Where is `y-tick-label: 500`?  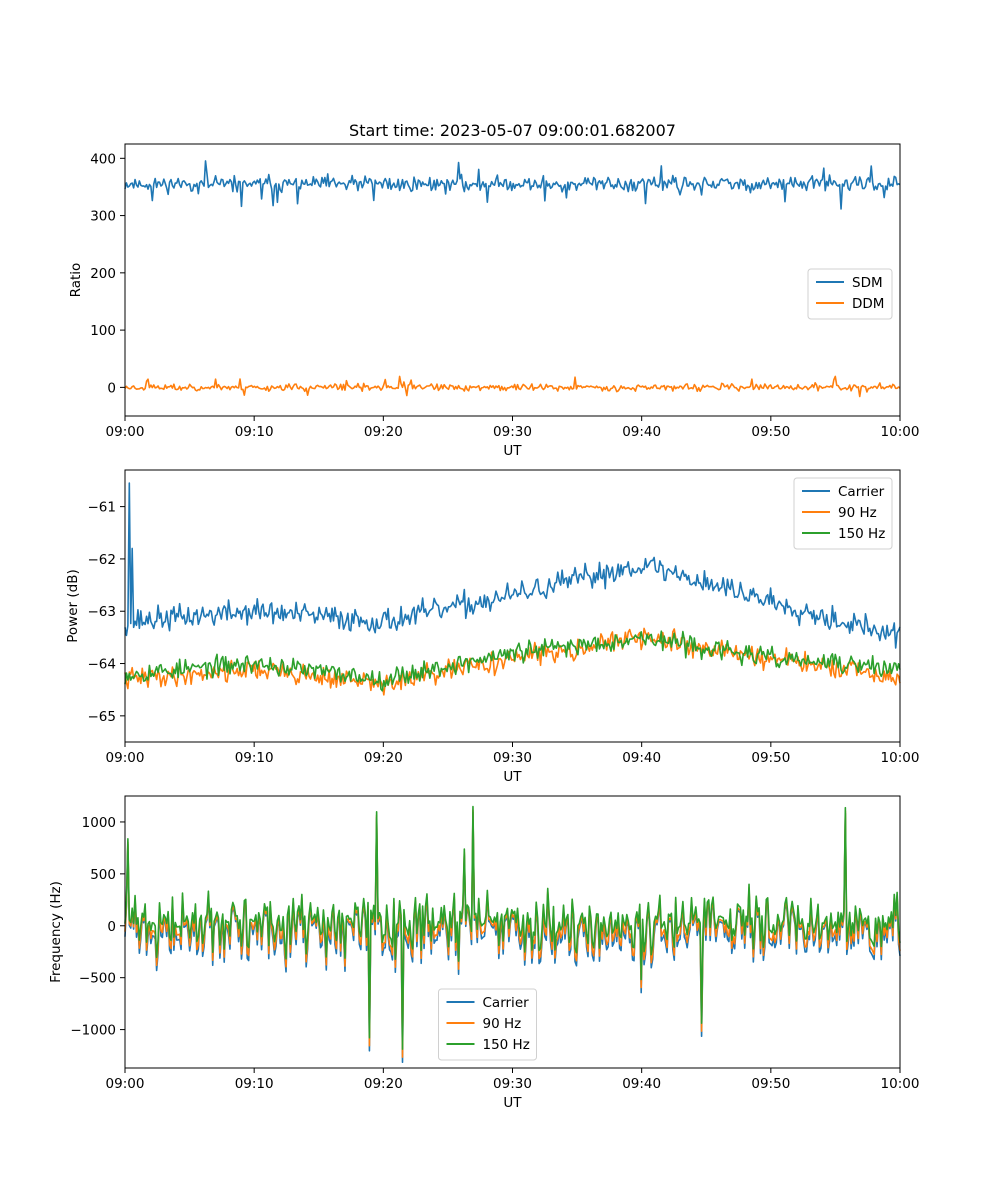 y-tick-label: 500 is located at coordinates (103, 875).